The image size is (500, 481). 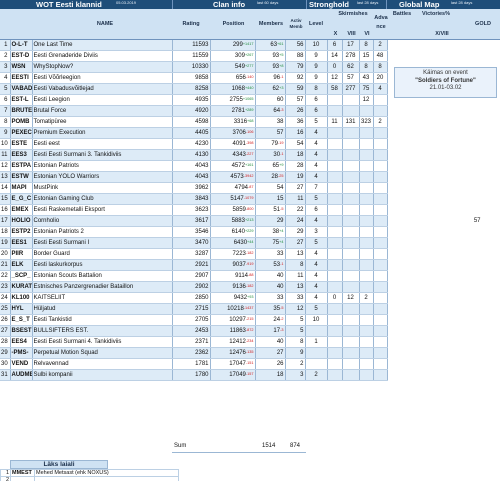 What do you see at coordinates (21, 188) in the screenshot?
I see `clan-tag: MAPI` at bounding box center [21, 188].